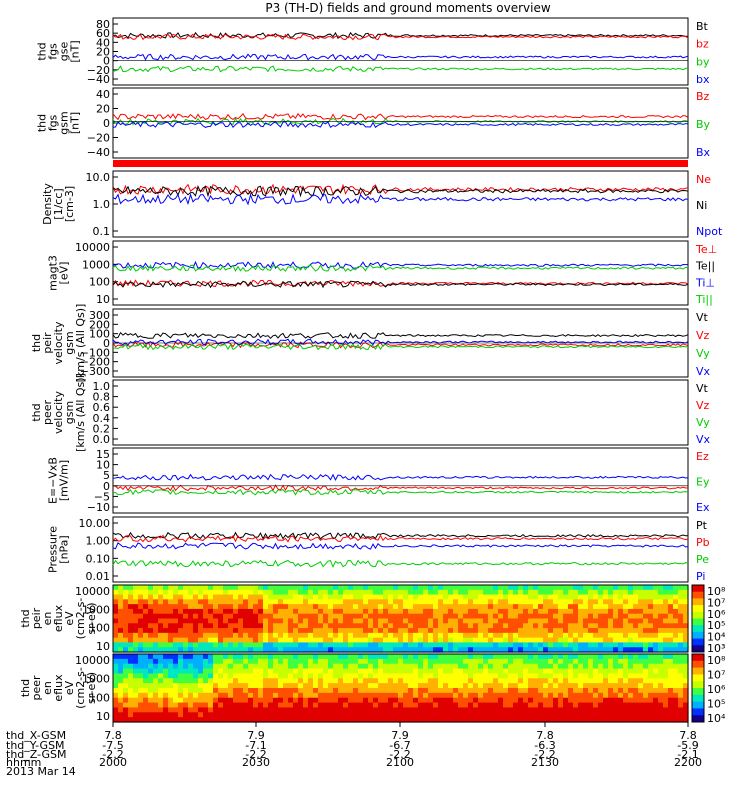  I want to click on panel-frame, so click(400, 51).